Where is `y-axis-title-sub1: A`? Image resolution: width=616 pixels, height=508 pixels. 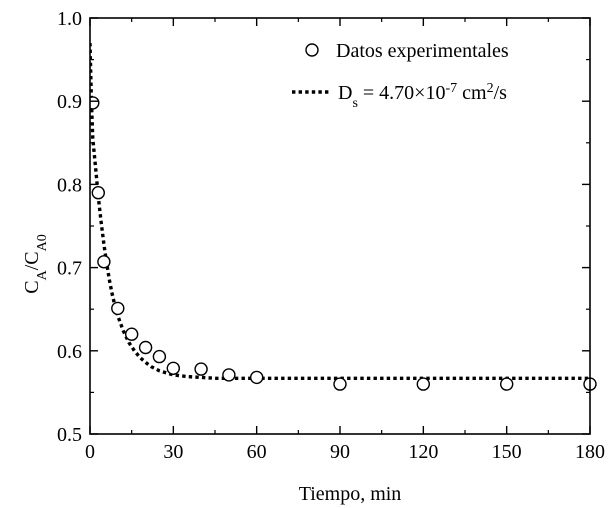
y-axis-title-sub1: A is located at coordinates (42, 274).